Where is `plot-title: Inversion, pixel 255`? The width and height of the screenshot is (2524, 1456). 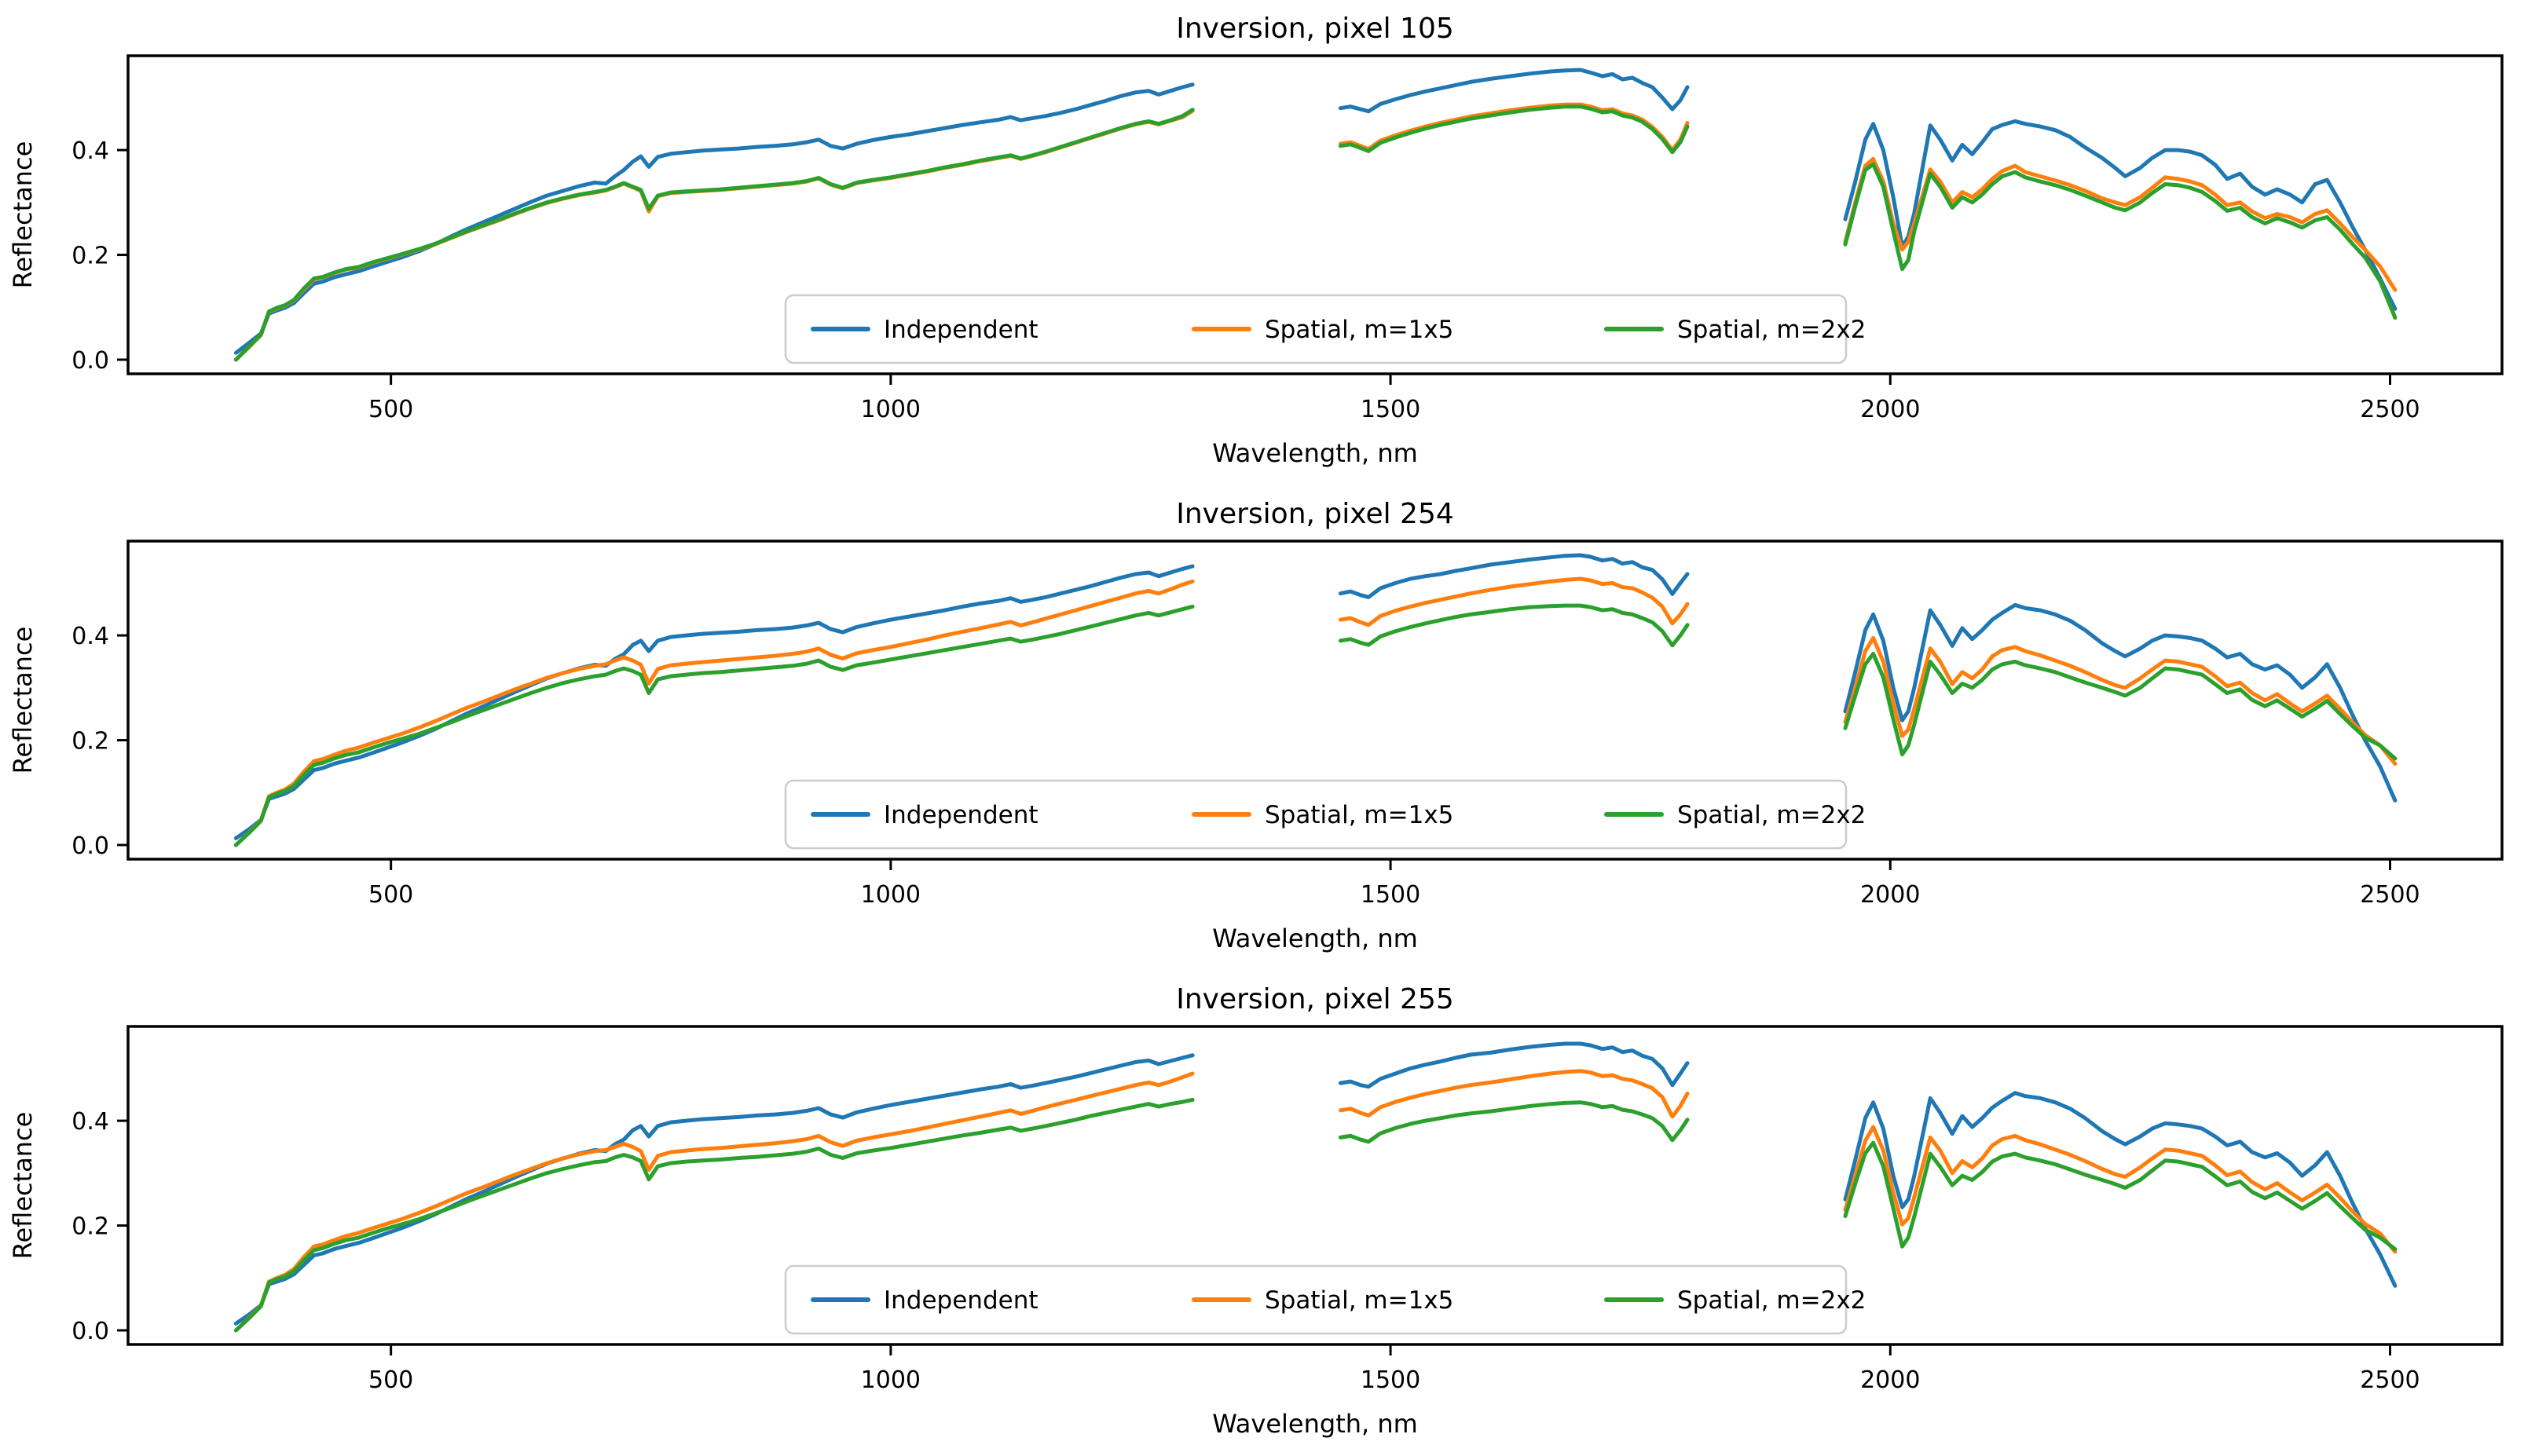
plot-title: Inversion, pixel 255 is located at coordinates (1315, 999).